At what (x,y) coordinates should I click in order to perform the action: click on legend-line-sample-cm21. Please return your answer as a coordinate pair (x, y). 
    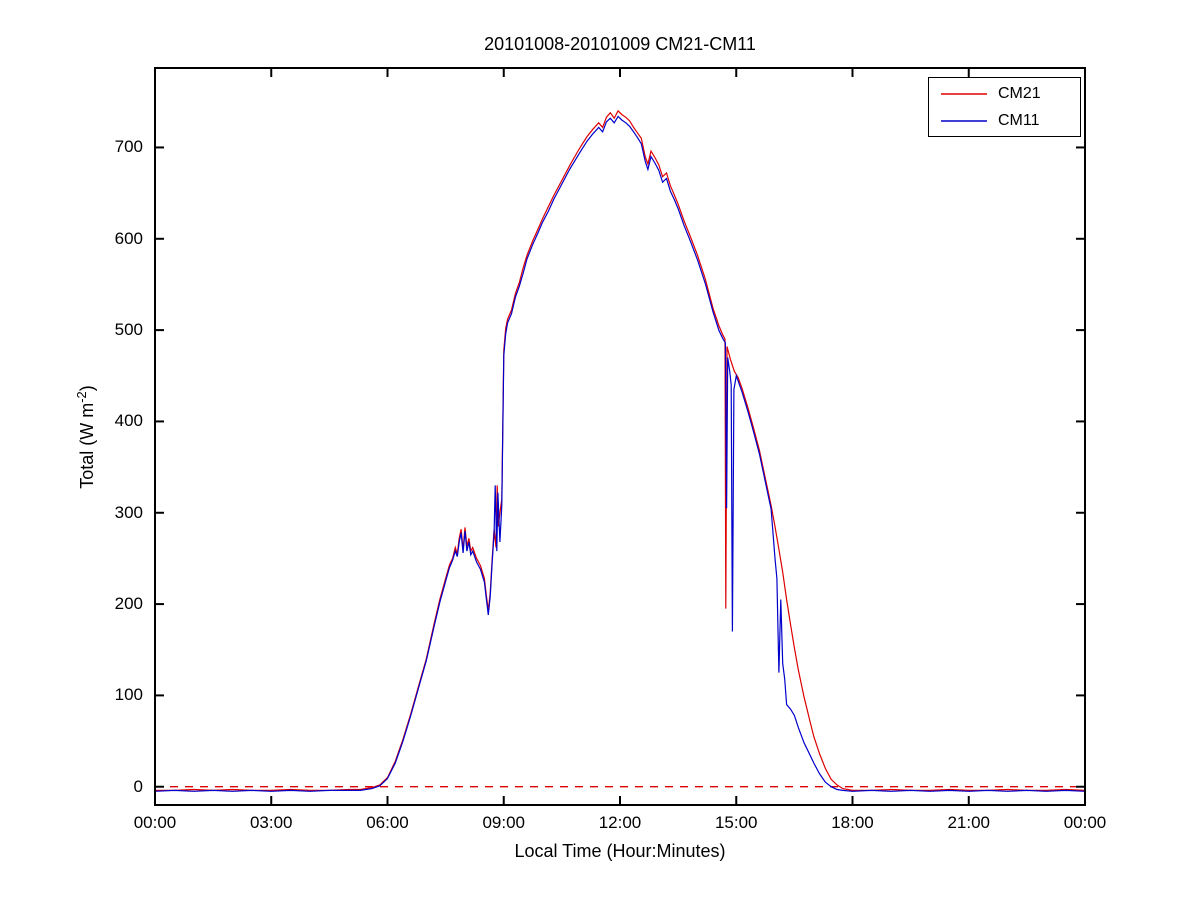
    Looking at the image, I should click on (964, 93).